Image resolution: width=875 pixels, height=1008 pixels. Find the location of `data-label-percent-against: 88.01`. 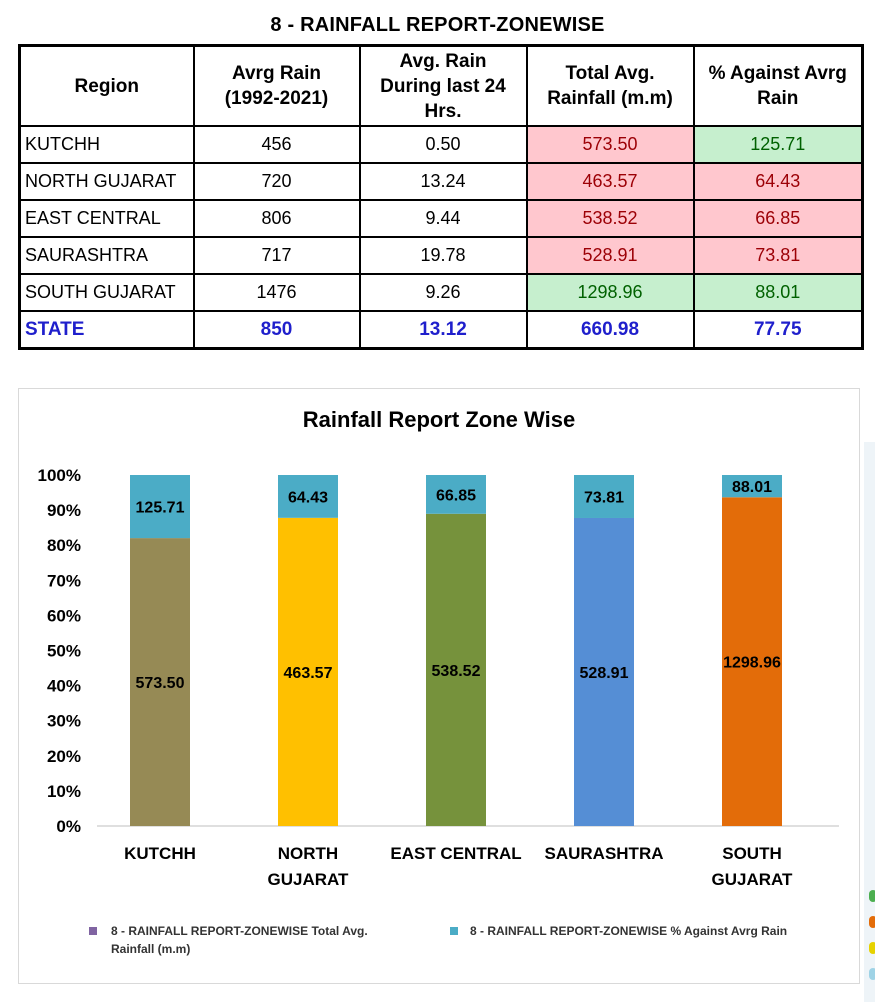

data-label-percent-against: 88.01 is located at coordinates (752, 487).